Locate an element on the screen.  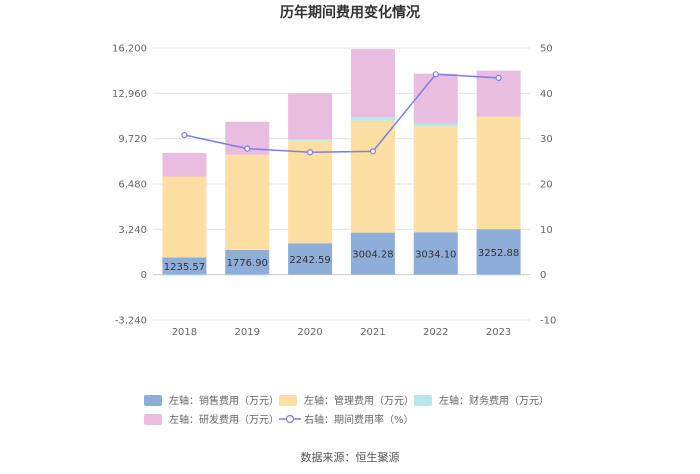
legend-item-3: 左轴：研发费用（万元） is located at coordinates (211, 419).